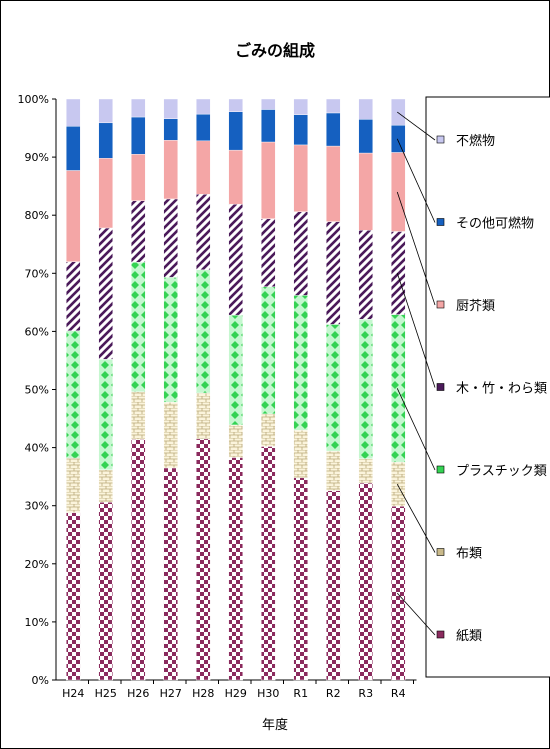 The width and height of the screenshot is (550, 749). I want to click on legend-label: プラスチック類, so click(501, 471).